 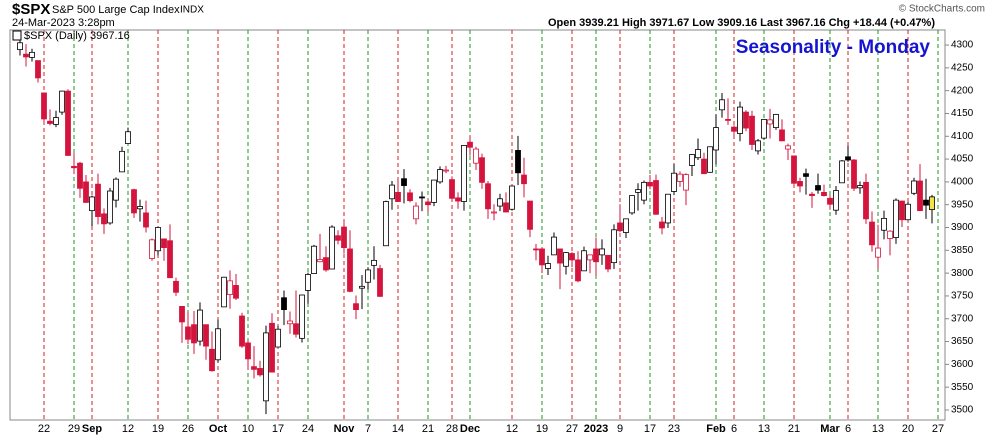 What do you see at coordinates (470, 429) in the screenshot?
I see `x-tick-label: Dec` at bounding box center [470, 429].